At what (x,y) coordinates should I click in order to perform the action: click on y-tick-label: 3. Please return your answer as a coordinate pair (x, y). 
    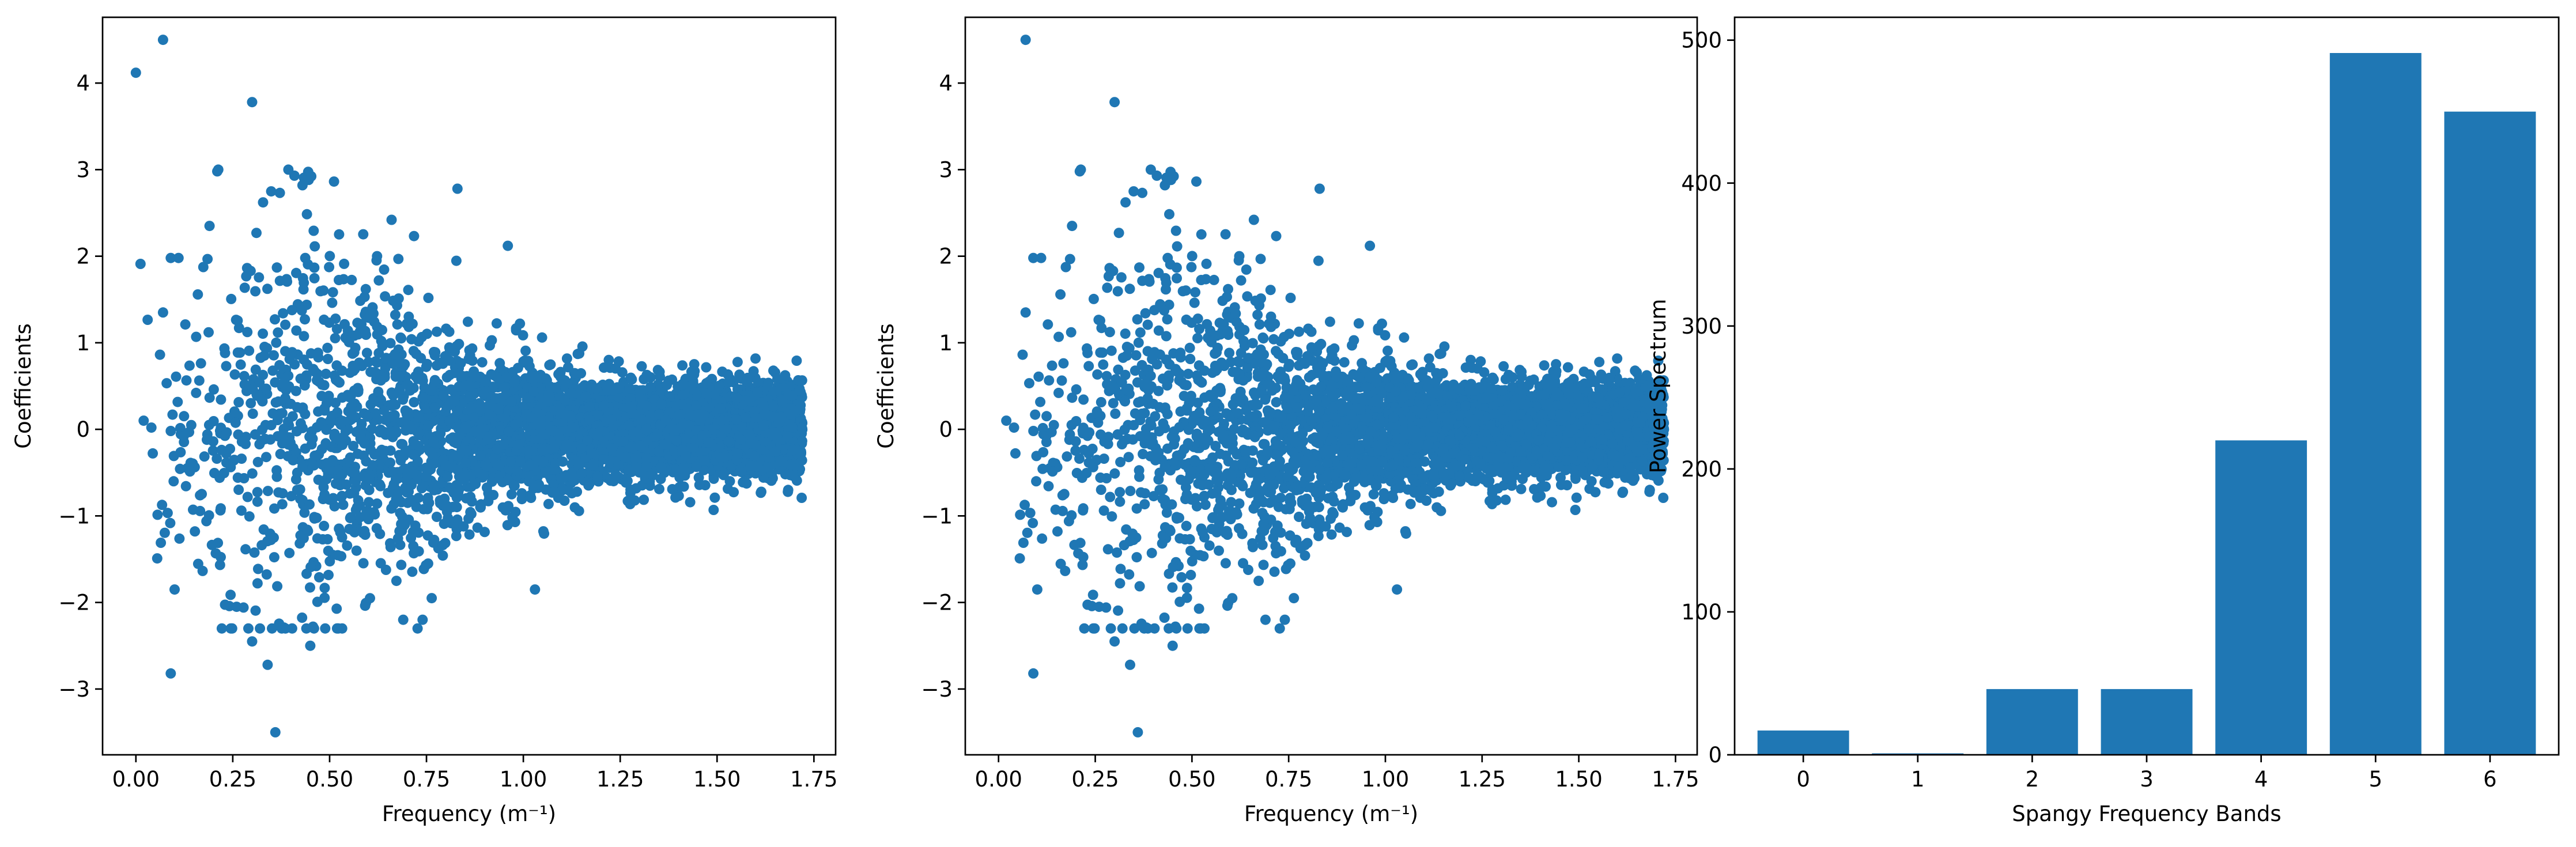
    Looking at the image, I should click on (83, 169).